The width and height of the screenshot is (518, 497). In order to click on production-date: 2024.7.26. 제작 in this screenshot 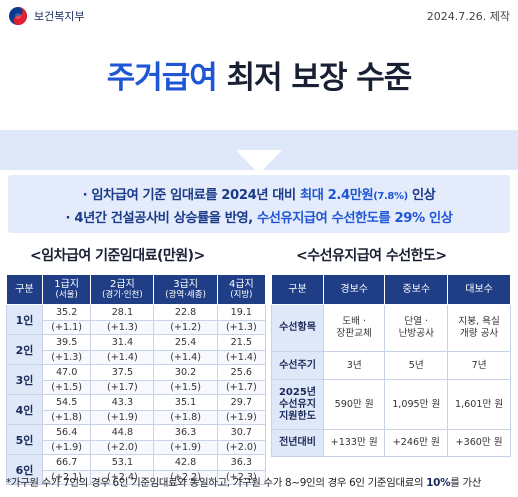, I will do `click(468, 16)`.